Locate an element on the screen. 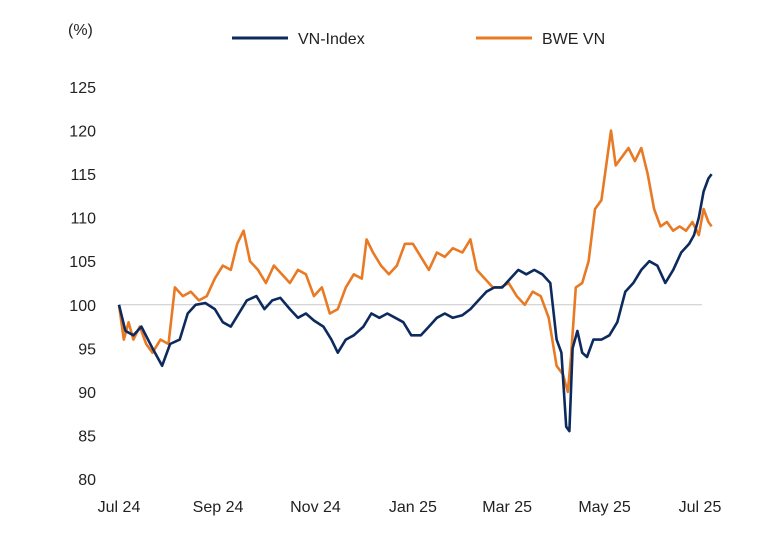  x-tick-label-jul-25: Jul 25 is located at coordinates (700, 507).